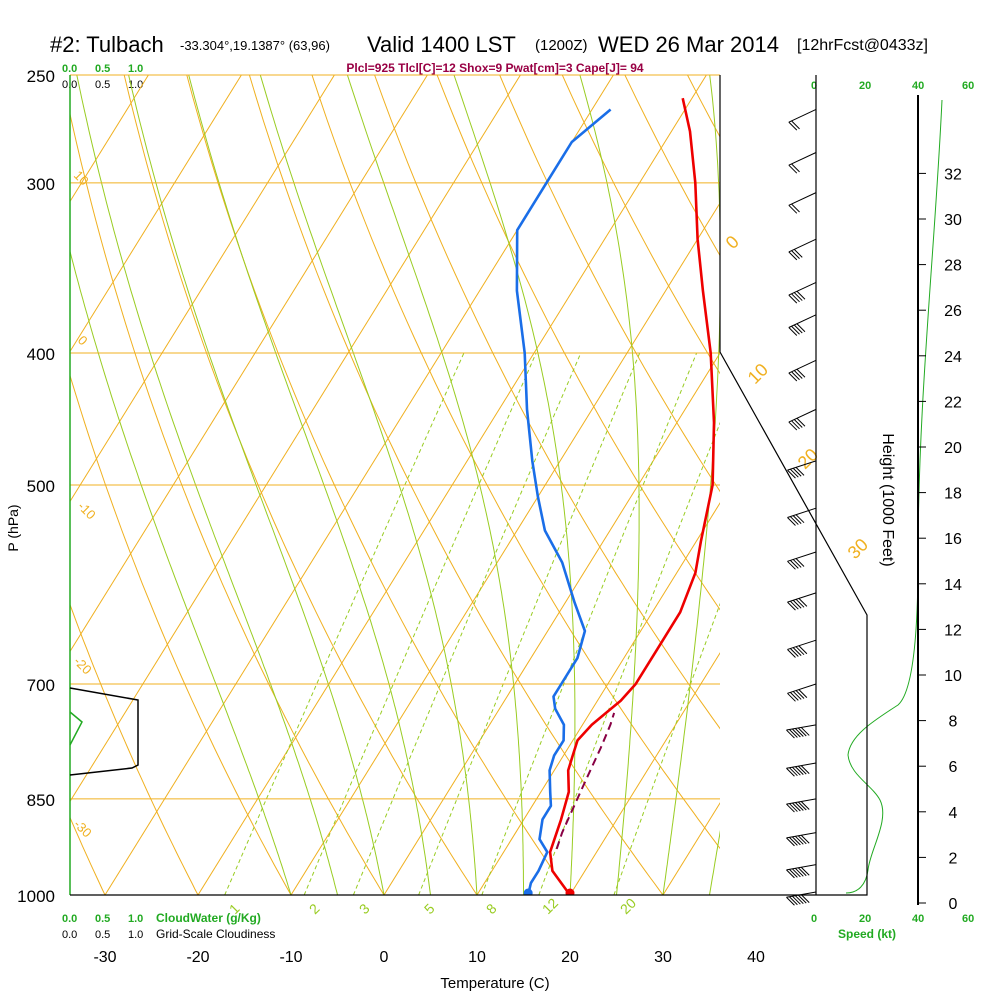 The image size is (1000, 1000). I want to click on height-tick-label: 28, so click(953, 266).